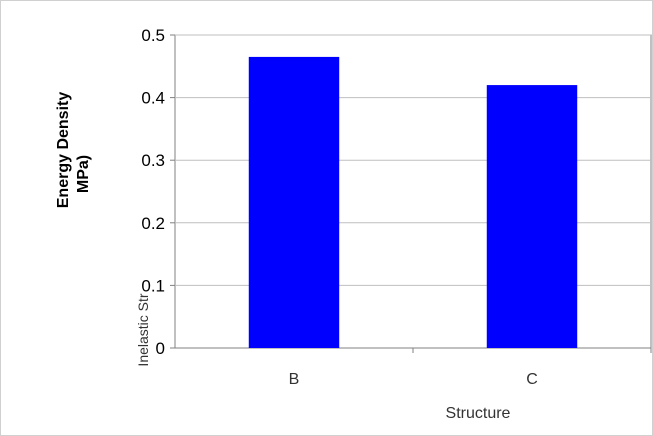 The width and height of the screenshot is (653, 436). Describe the element at coordinates (63, 150) in the screenshot. I see `y-axis-label-top: Energy Density` at that location.